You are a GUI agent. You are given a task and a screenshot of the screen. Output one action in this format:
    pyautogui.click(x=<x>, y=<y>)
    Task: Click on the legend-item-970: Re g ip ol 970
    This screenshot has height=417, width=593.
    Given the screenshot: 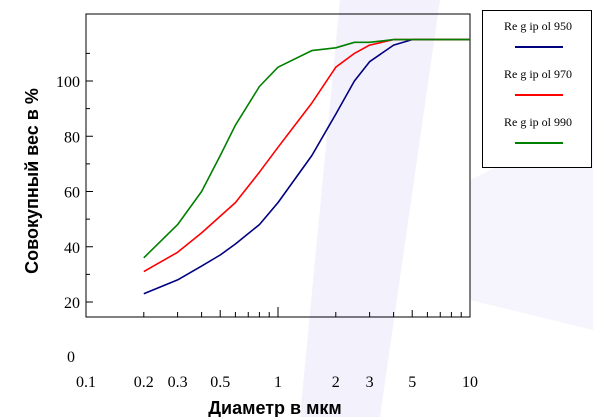 What is the action you would take?
    pyautogui.click(x=538, y=88)
    